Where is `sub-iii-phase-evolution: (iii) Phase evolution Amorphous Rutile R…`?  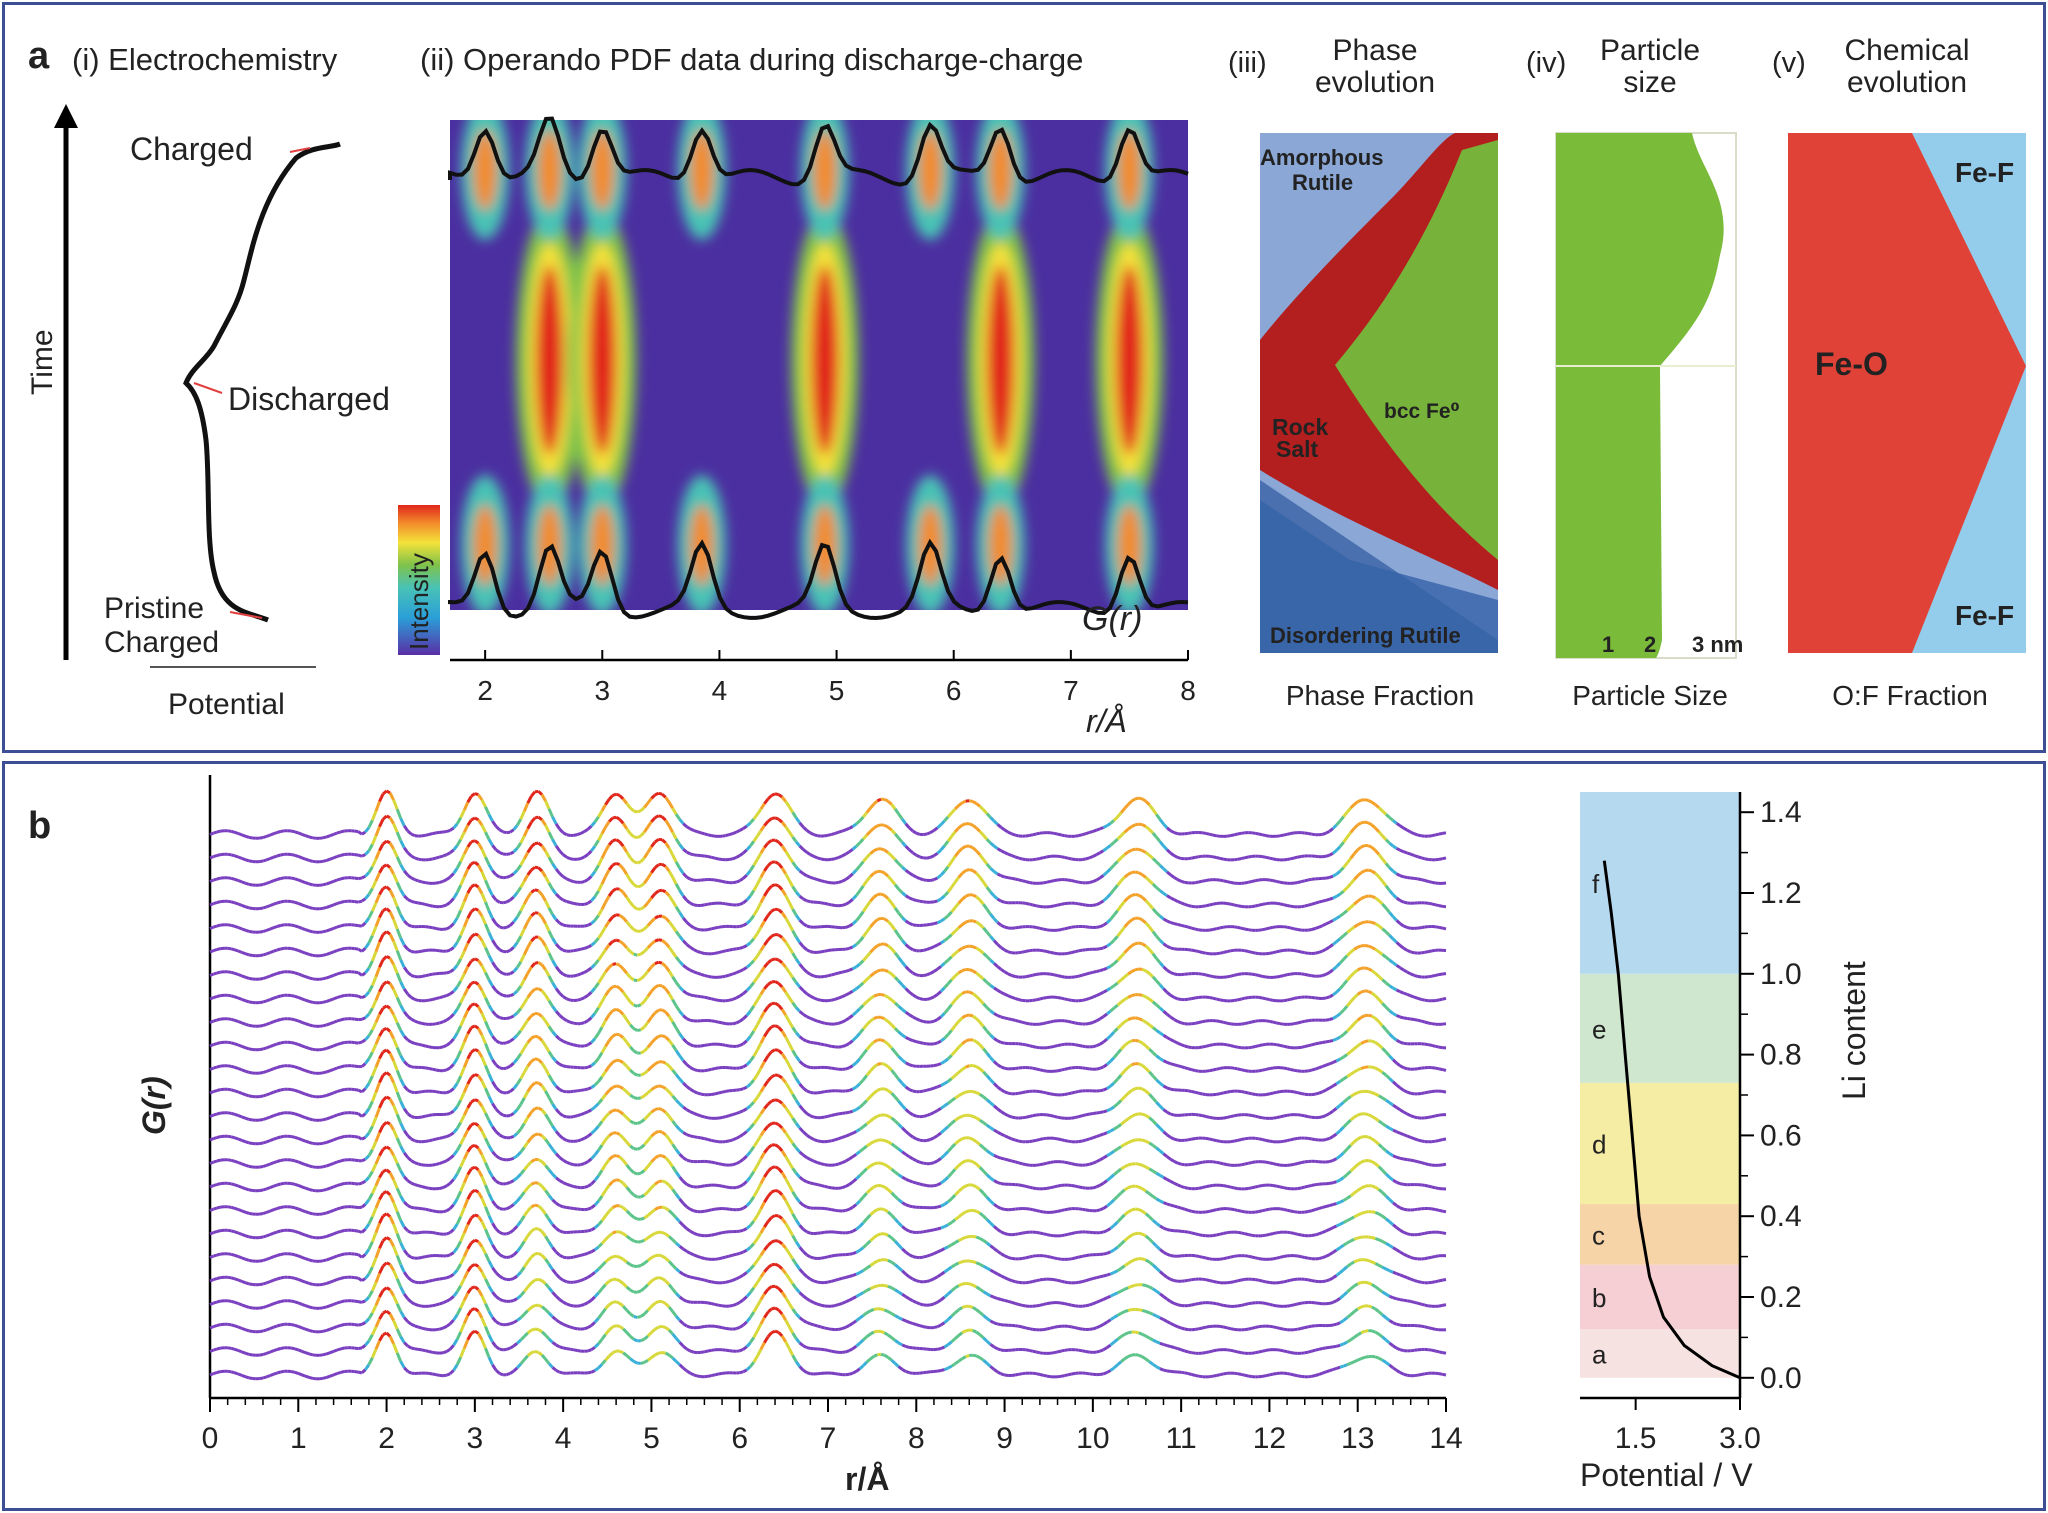 sub-iii-phase-evolution: (iii) Phase evolution Amorphous Rutile R… is located at coordinates (1363, 372).